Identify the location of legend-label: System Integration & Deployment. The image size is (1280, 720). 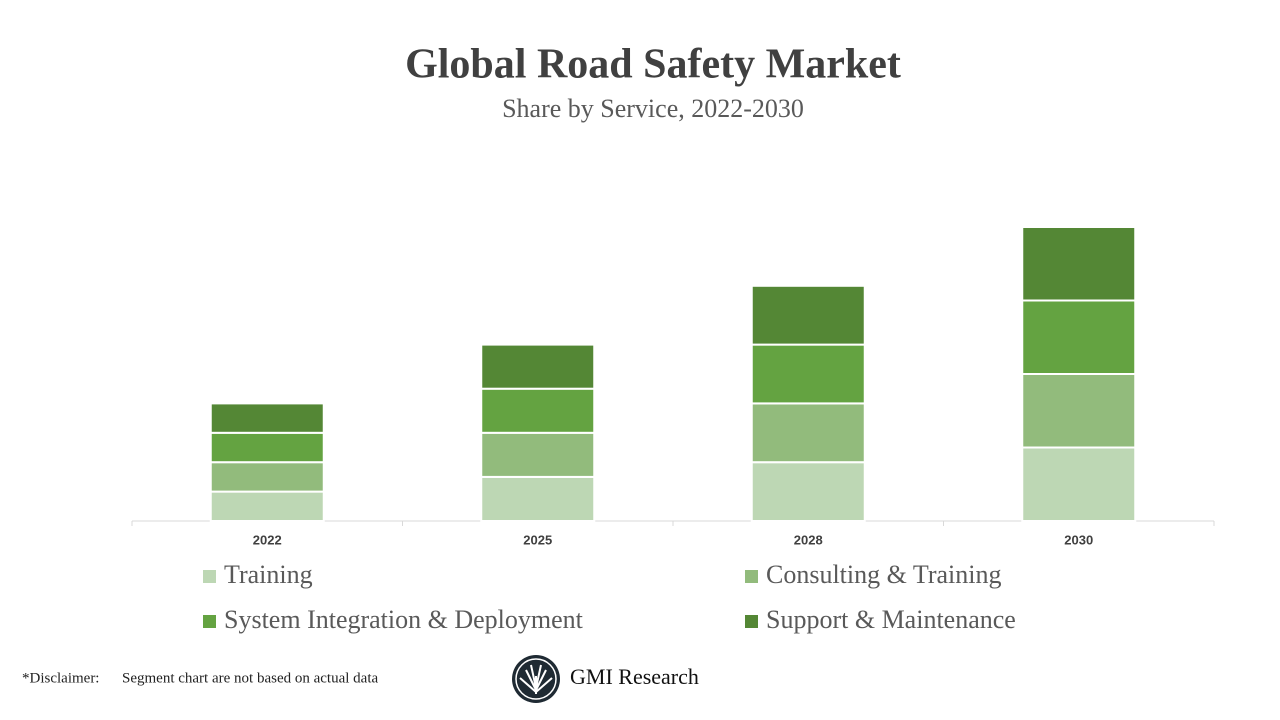
(404, 619).